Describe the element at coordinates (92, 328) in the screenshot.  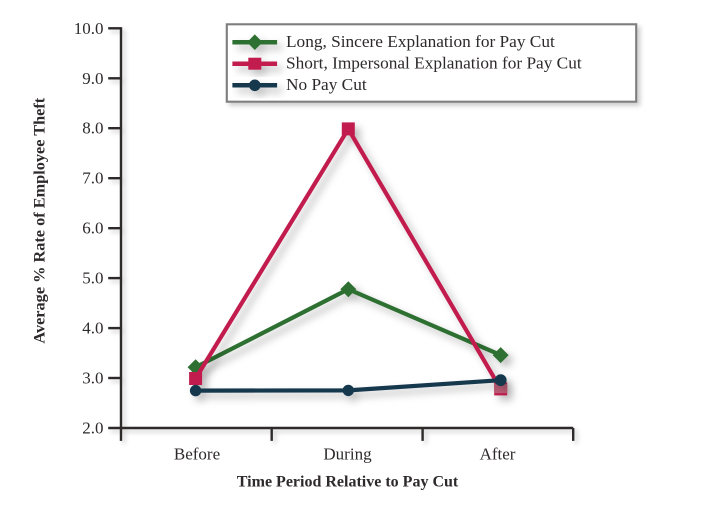
I see `svg-text: 4.0` at that location.